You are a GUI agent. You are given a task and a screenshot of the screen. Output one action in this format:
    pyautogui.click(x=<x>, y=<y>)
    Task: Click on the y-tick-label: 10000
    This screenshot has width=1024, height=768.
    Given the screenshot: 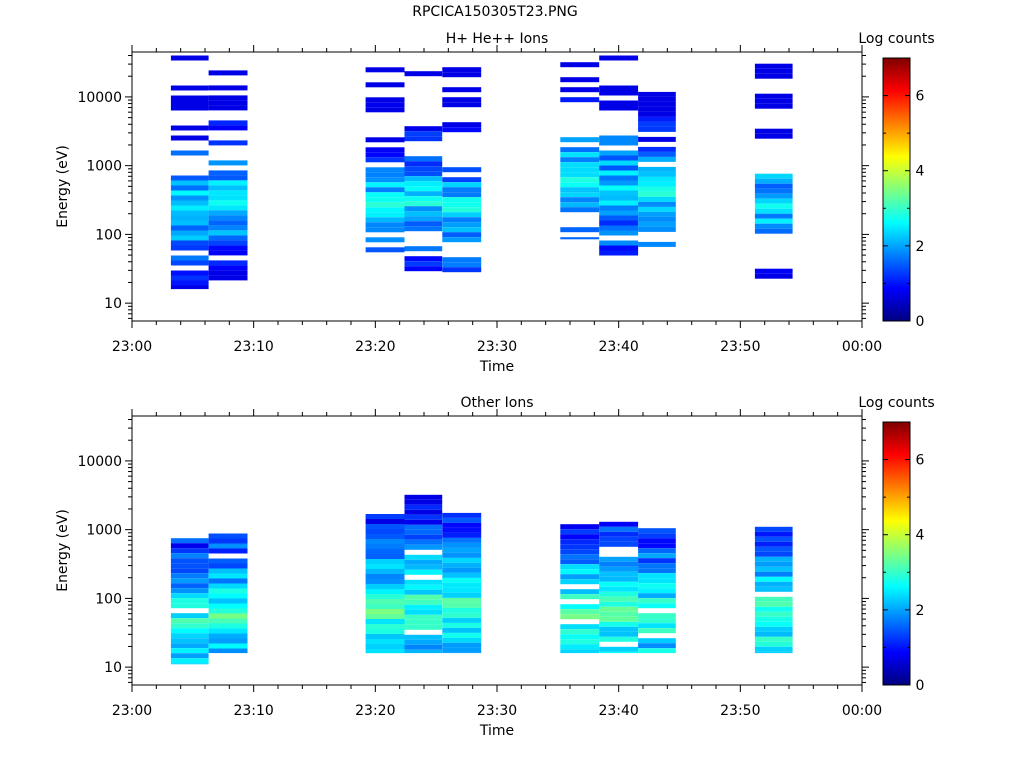 What is the action you would take?
    pyautogui.click(x=99, y=98)
    